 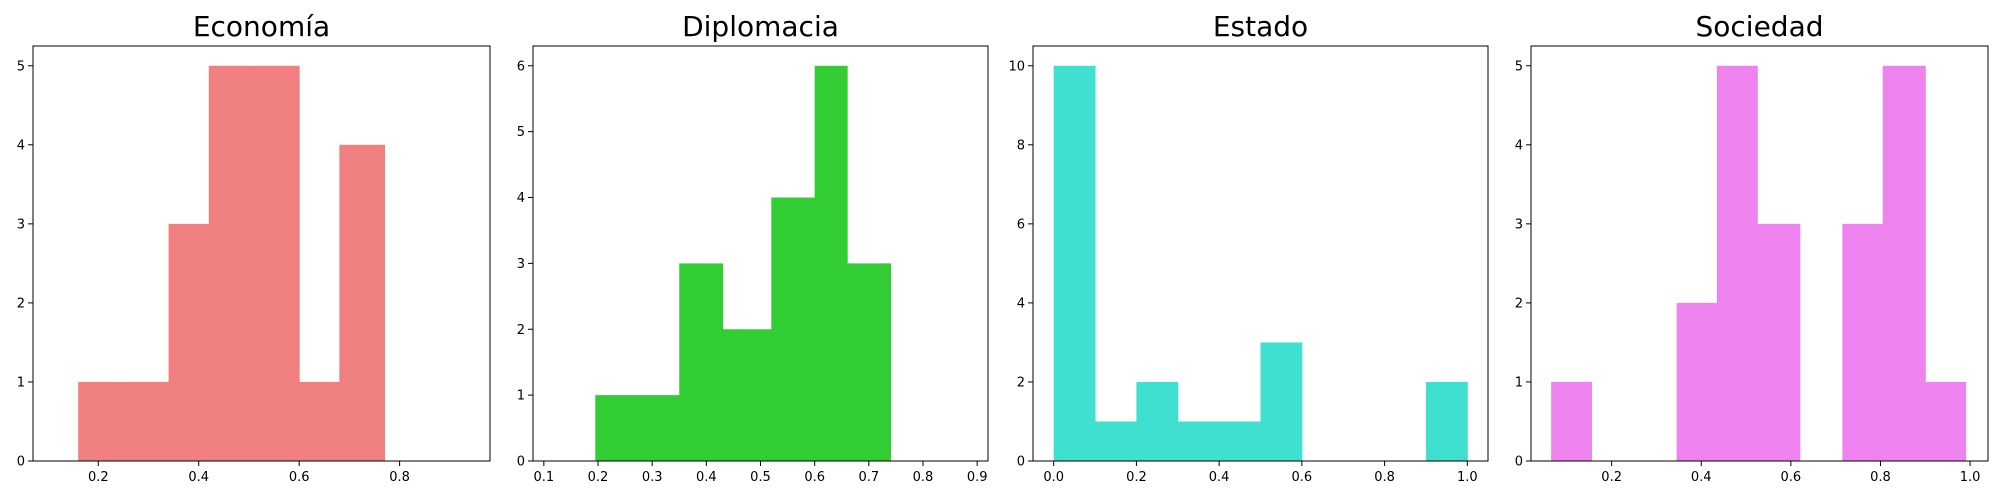 What do you see at coordinates (760, 477) in the screenshot?
I see `x-tick-label: 0.5` at bounding box center [760, 477].